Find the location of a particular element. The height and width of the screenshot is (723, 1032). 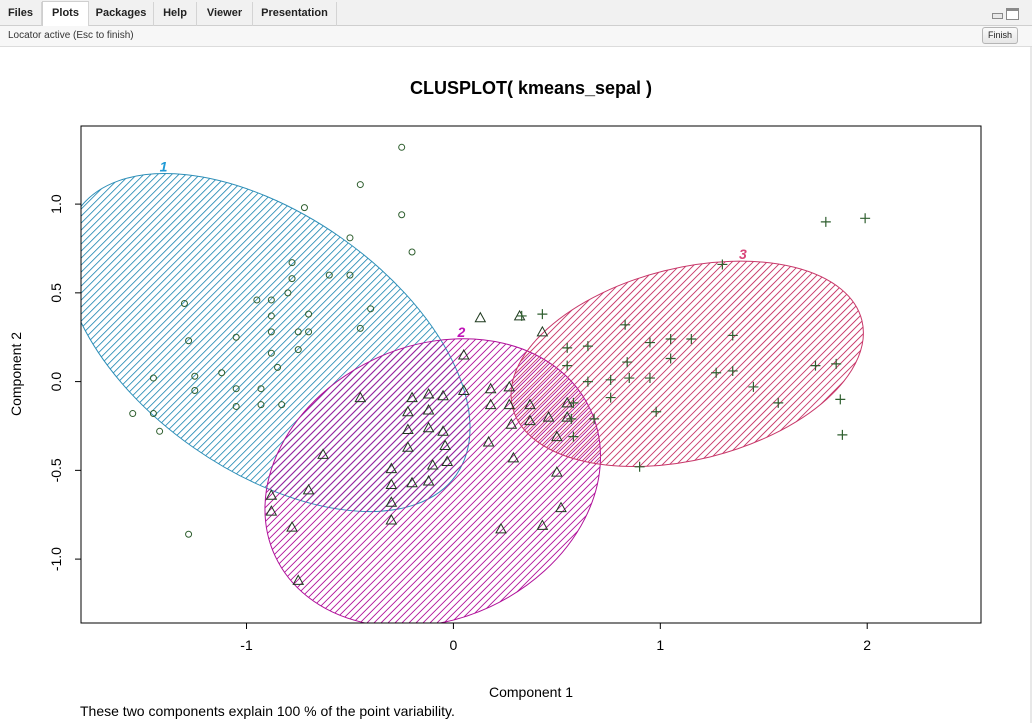

y-tick-label: 1.0 is located at coordinates (56, 204).